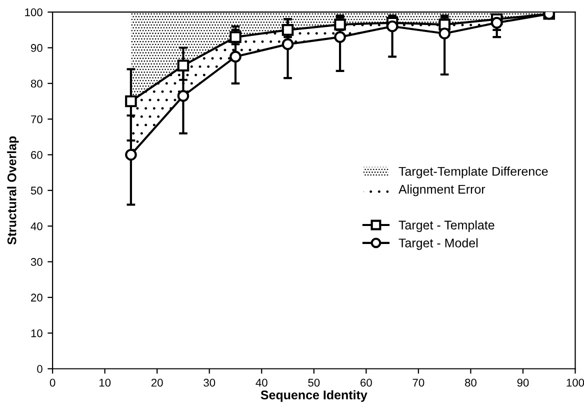  Describe the element at coordinates (442, 190) in the screenshot. I see `annotation: Alignment Error` at that location.